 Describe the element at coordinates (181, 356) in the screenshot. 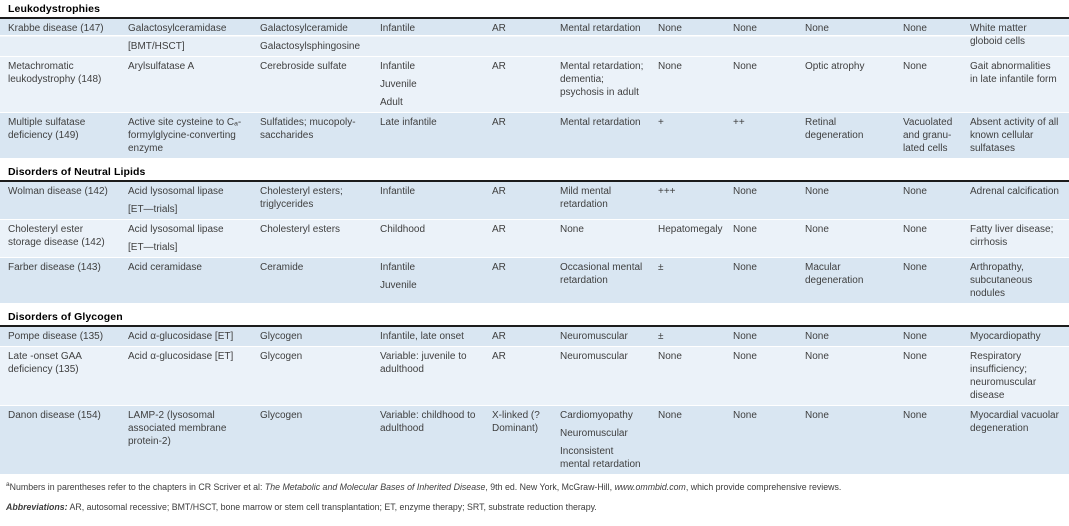

I see `cell-text: Acid α-glucosidase [ET]` at that location.